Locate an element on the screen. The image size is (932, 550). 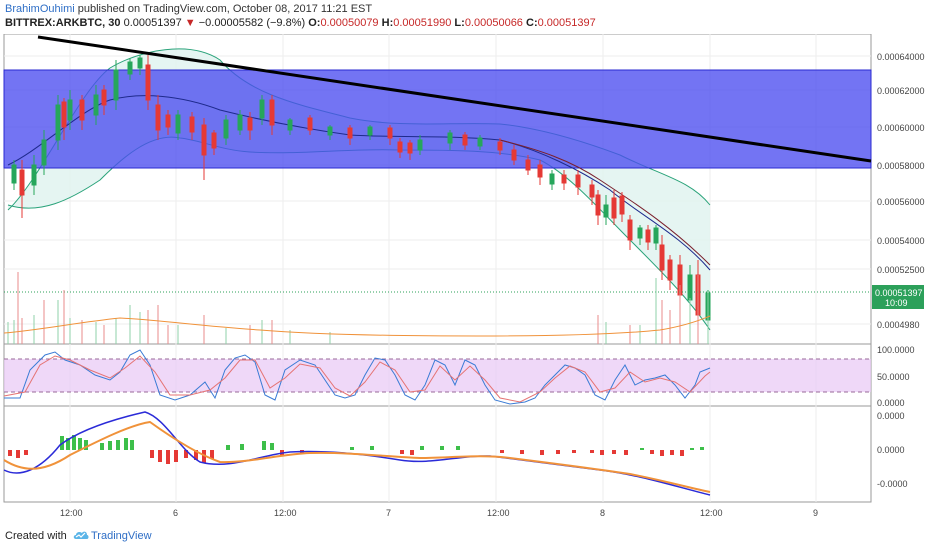
price-tick-label: 0.0004980 is located at coordinates (898, 325).